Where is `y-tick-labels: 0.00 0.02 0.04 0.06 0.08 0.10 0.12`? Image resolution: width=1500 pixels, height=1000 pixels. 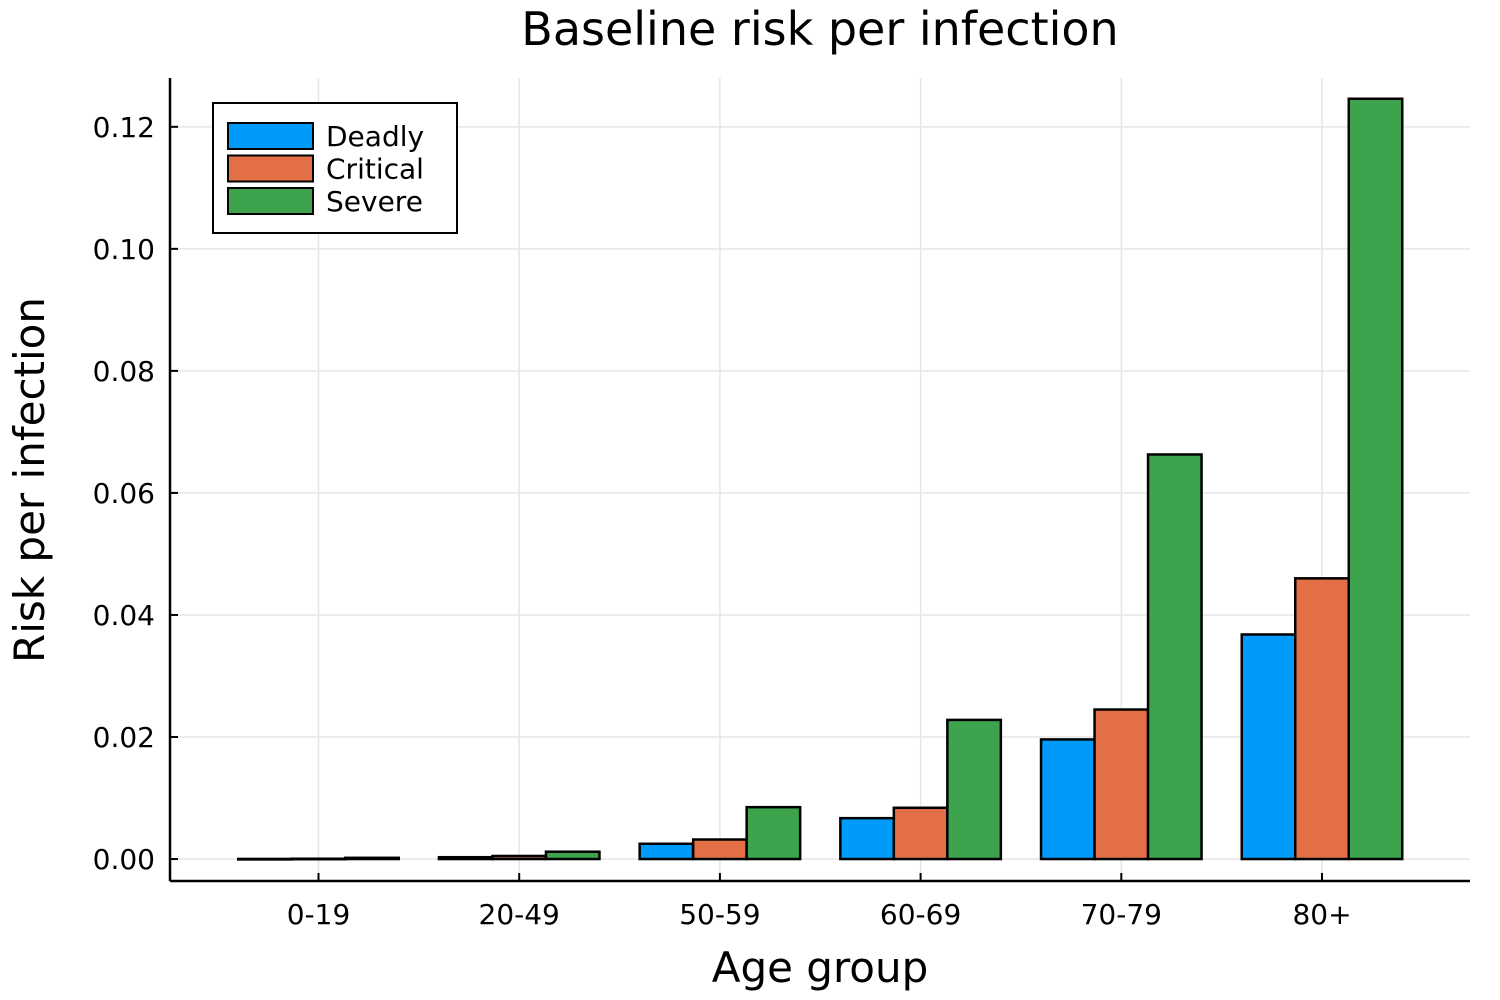 y-tick-labels: 0.00 0.02 0.04 0.06 0.08 0.10 0.12 is located at coordinates (124, 493).